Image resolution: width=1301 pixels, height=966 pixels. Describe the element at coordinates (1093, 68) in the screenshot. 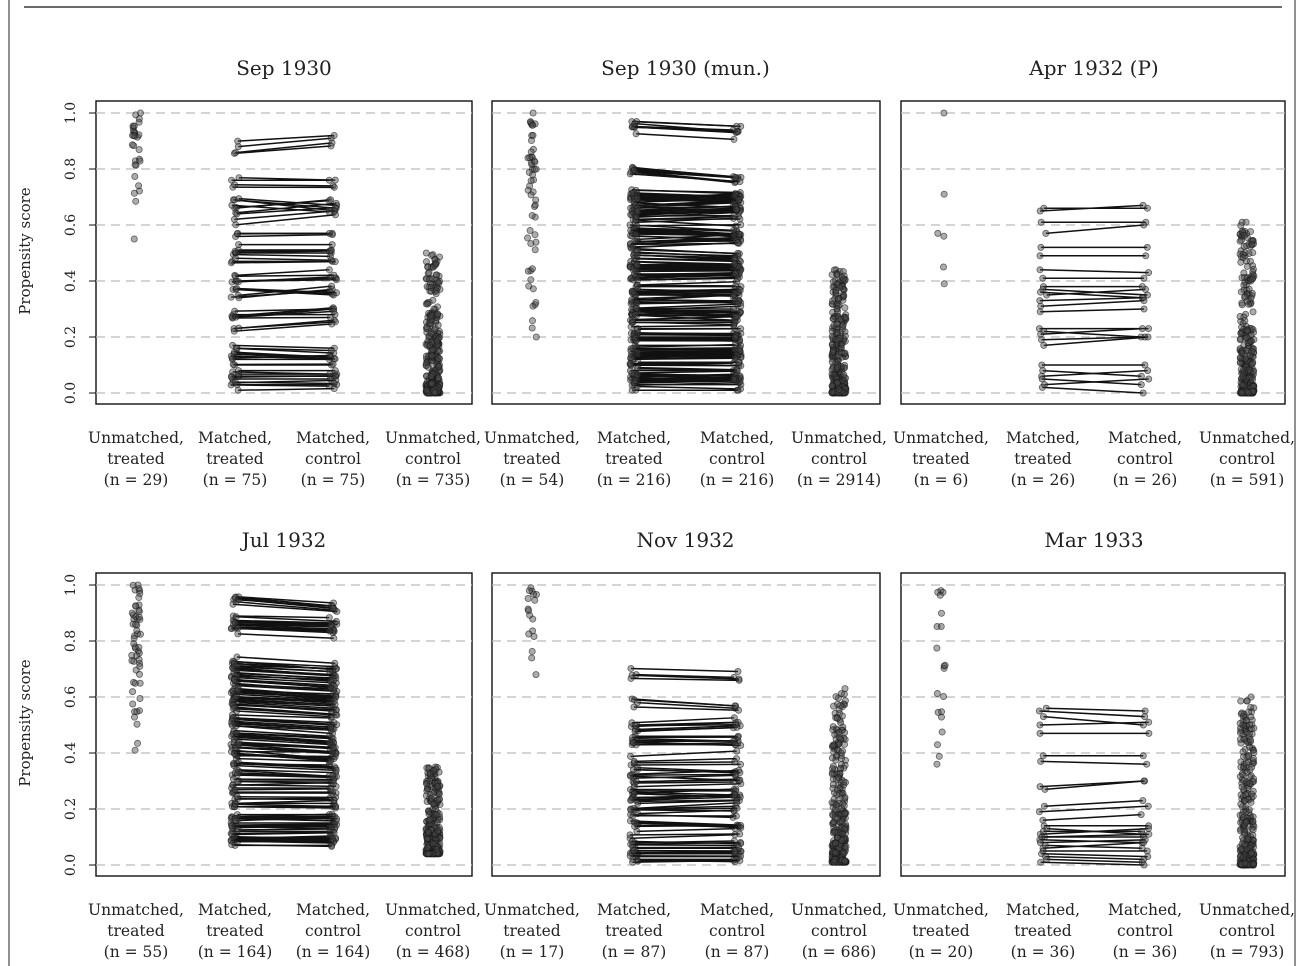

I see `panel-title: Apr 1932 (P)` at that location.